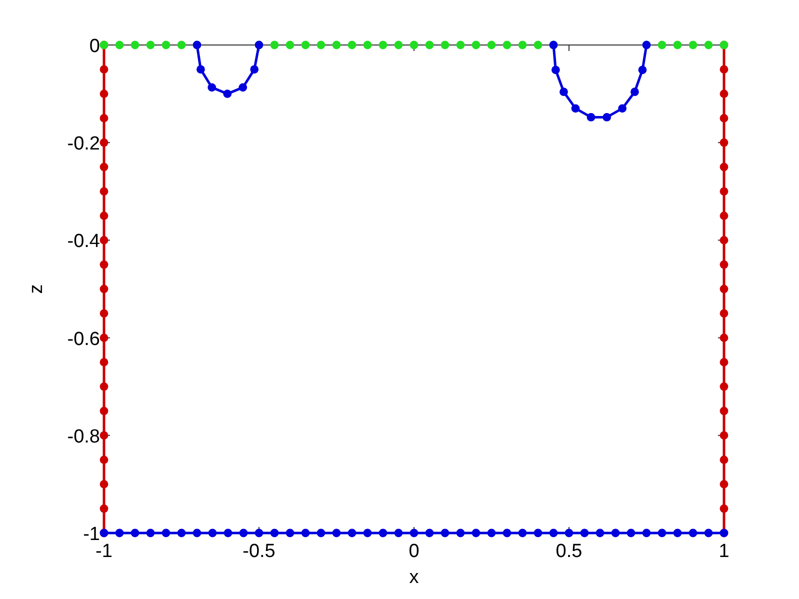 Image resolution: width=799 pixels, height=599 pixels. Describe the element at coordinates (724, 551) in the screenshot. I see `x-tick-label: 1` at that location.